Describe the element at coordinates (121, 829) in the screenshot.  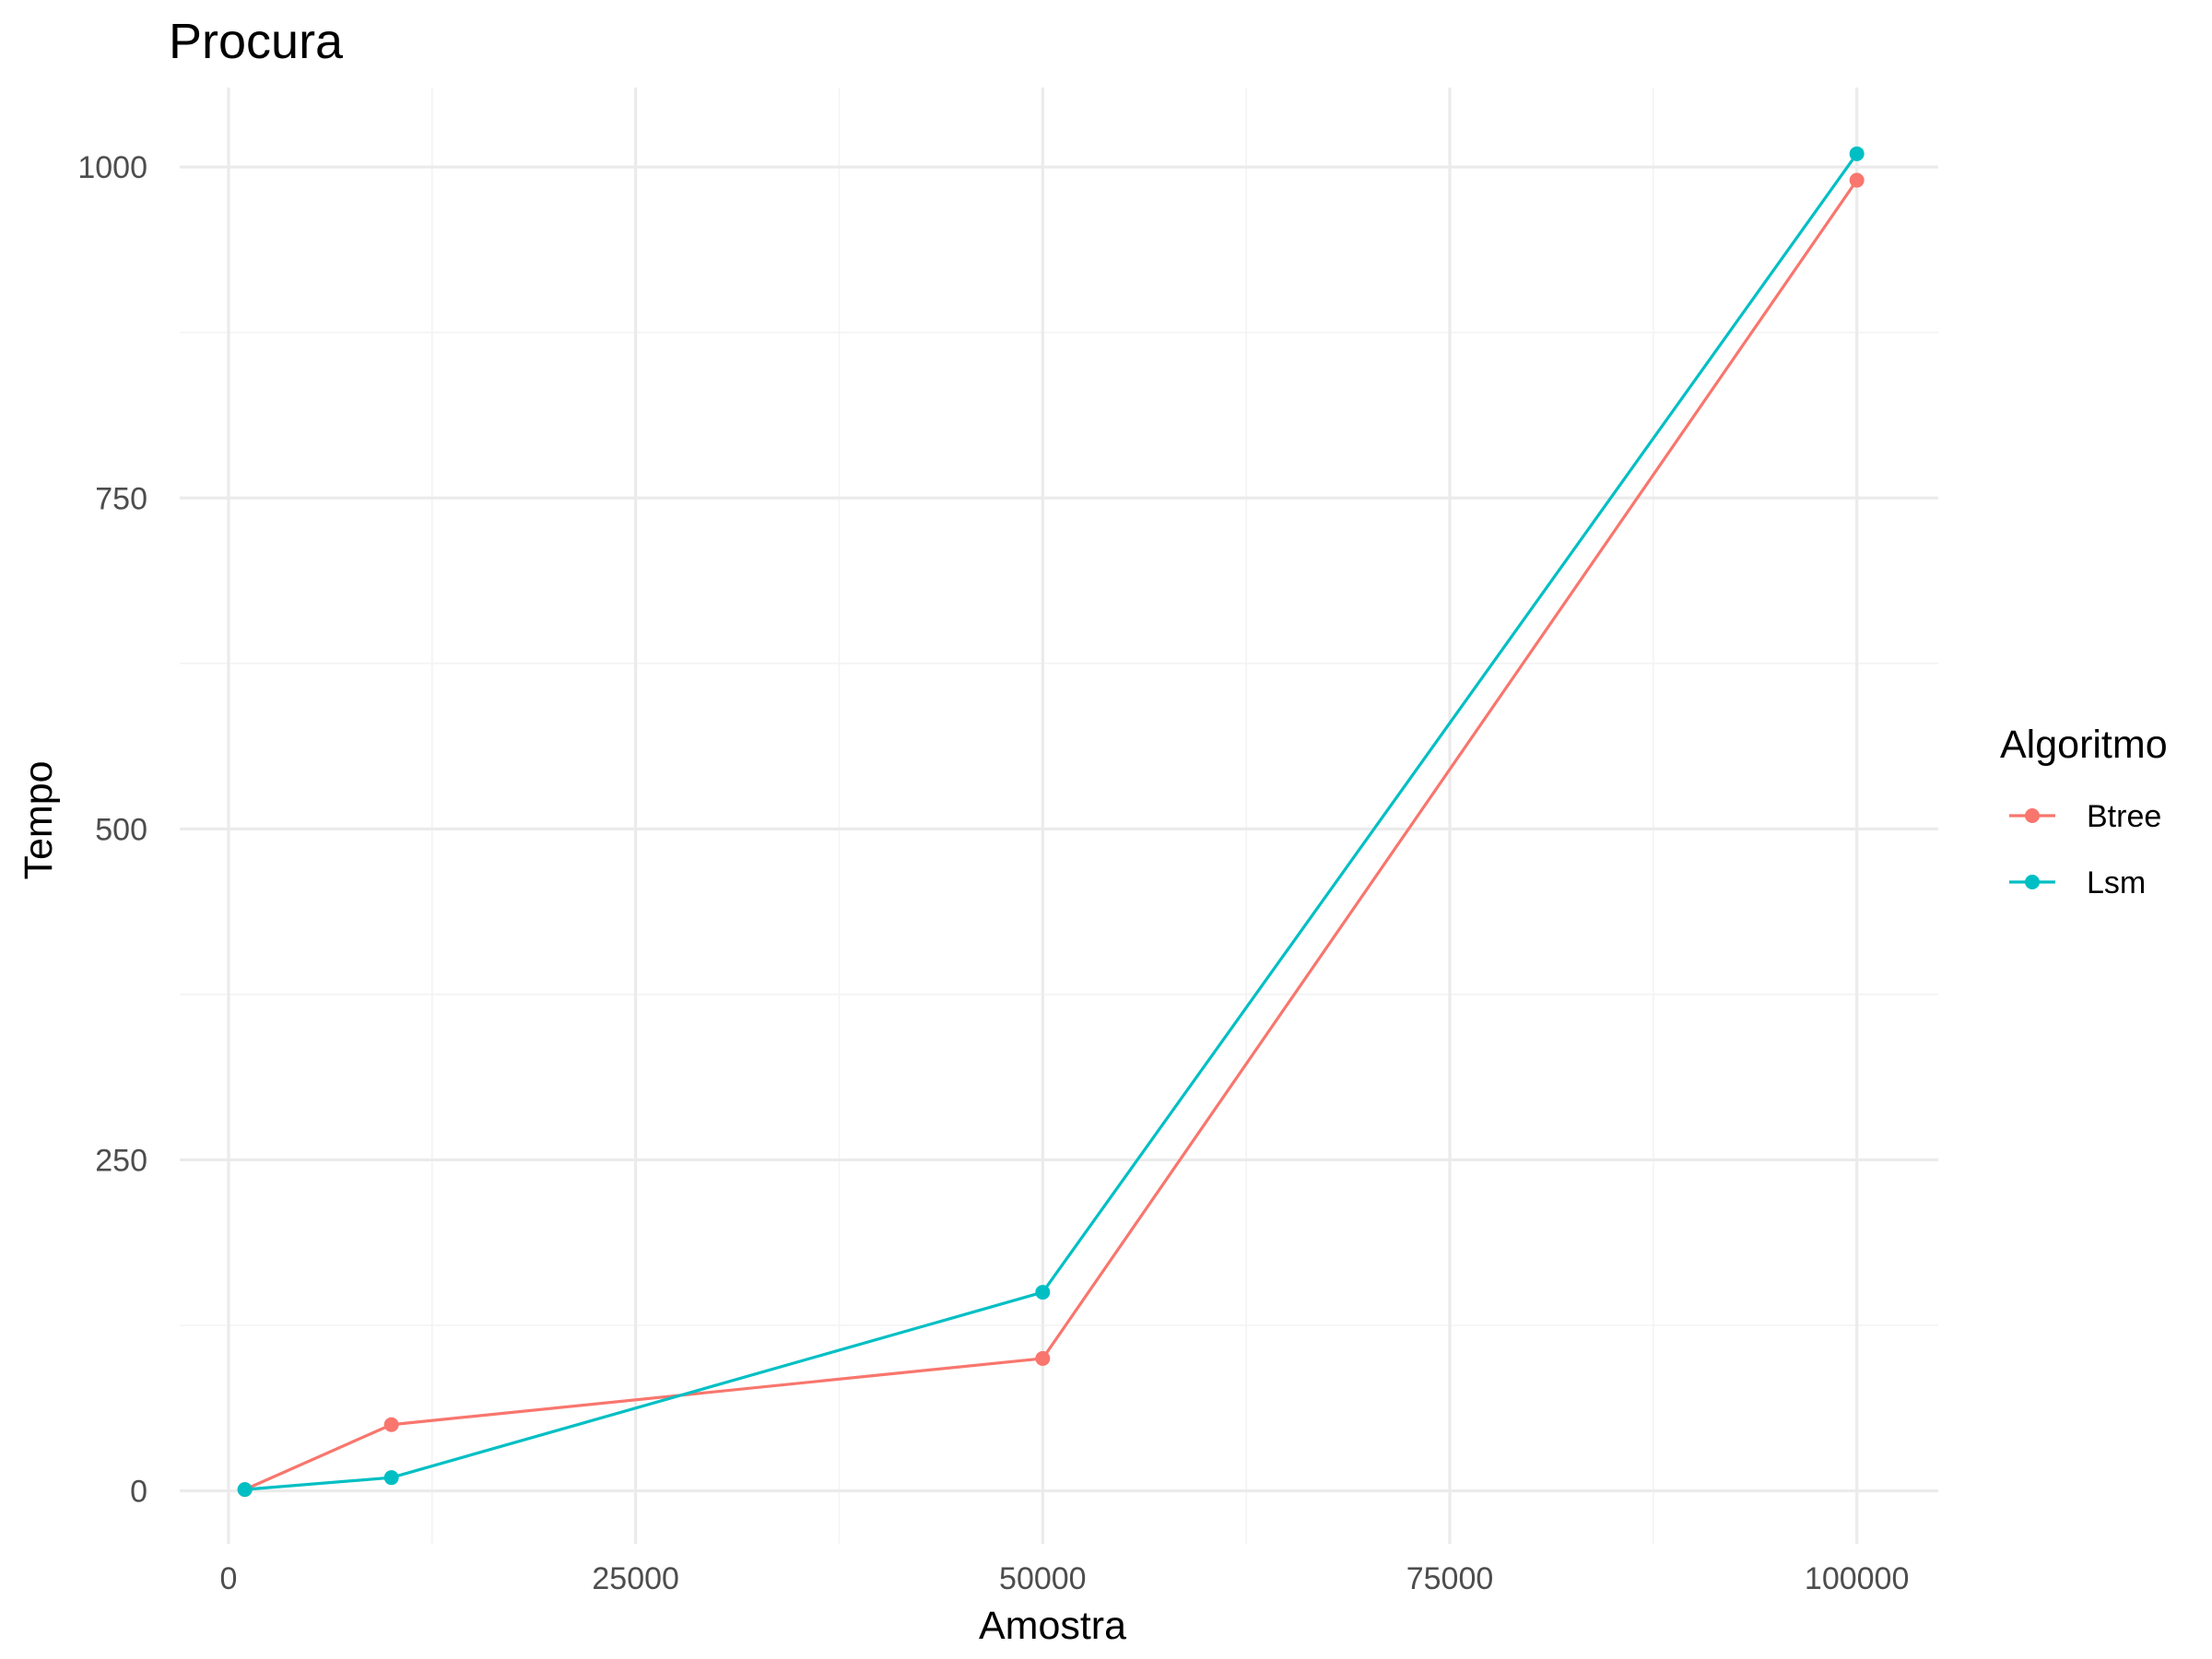
I see `y-tick-label: 500` at that location.